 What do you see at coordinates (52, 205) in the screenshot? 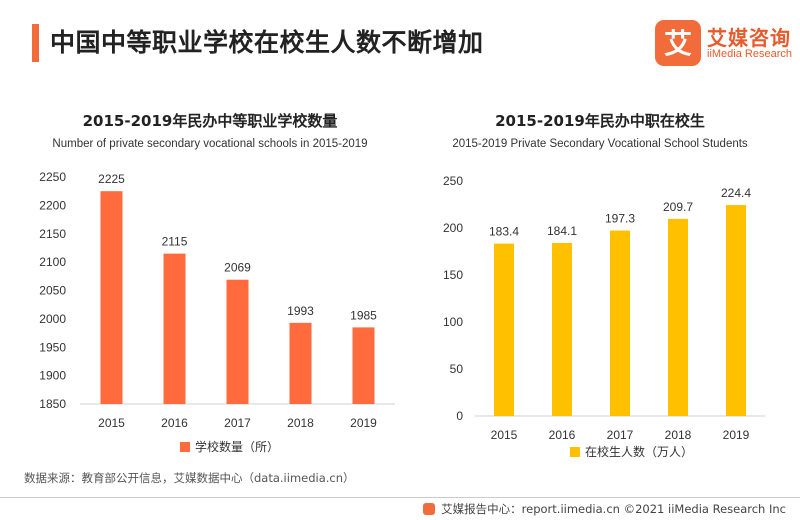
I see `y-tick-label: 2200` at bounding box center [52, 205].